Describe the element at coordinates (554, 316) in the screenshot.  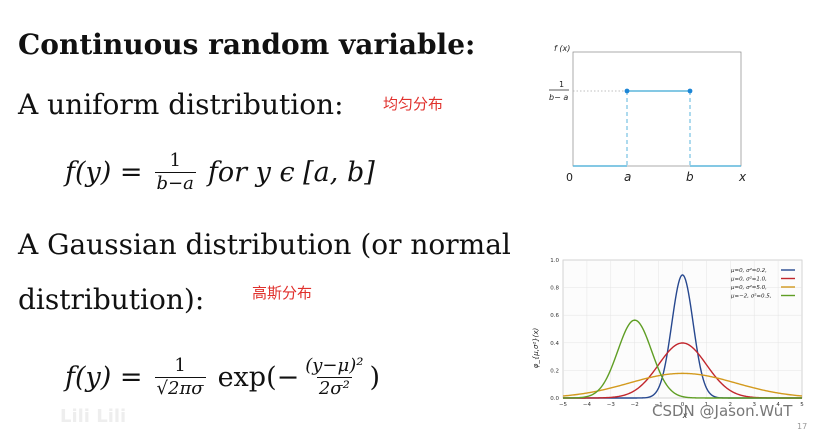
I see `gaussian-y-tick-label: 0.6` at that location.